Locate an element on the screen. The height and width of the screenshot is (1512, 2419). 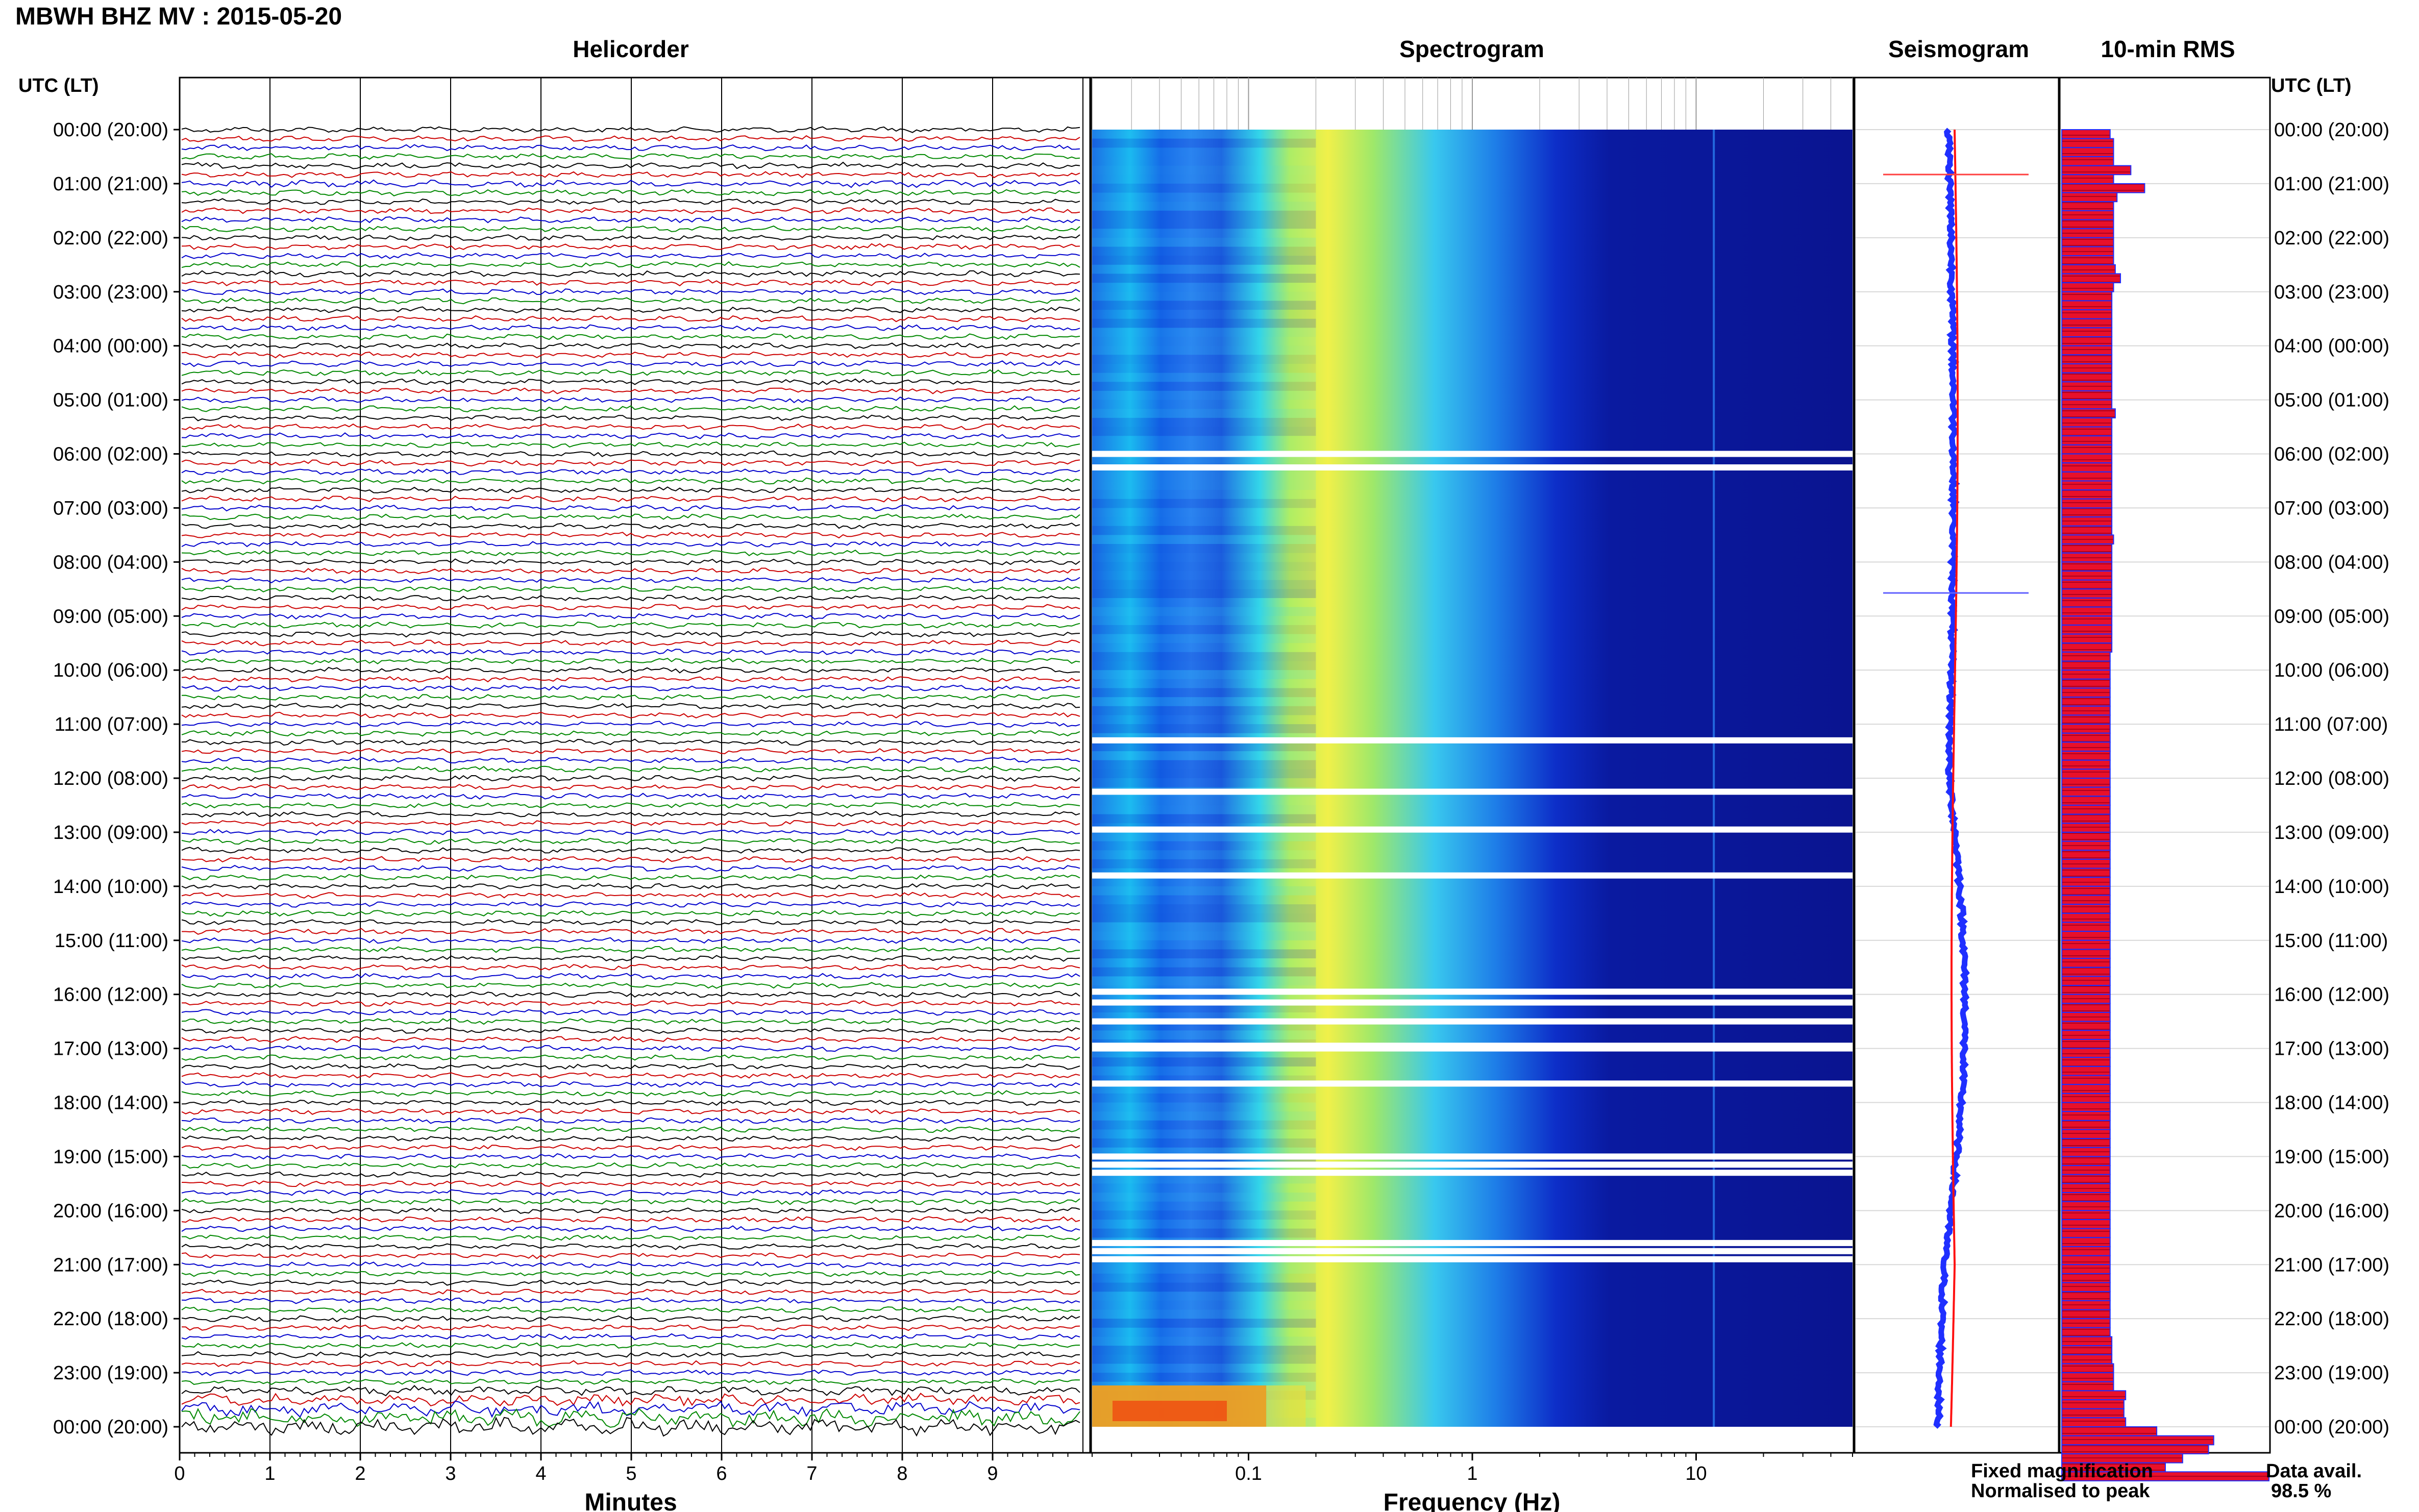
time-label-right-17: 17:00 (13:00) is located at coordinates (2331, 1049).